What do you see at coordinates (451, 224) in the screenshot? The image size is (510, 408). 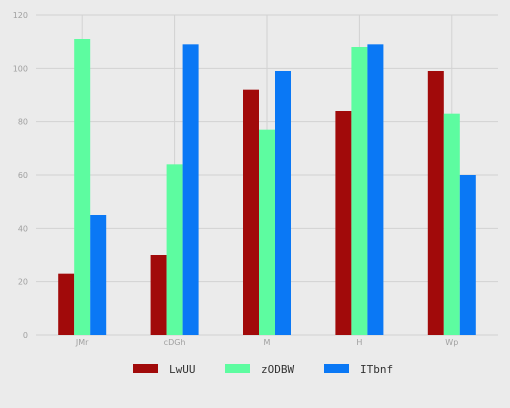 I see `bar-zODBW-Wp` at bounding box center [451, 224].